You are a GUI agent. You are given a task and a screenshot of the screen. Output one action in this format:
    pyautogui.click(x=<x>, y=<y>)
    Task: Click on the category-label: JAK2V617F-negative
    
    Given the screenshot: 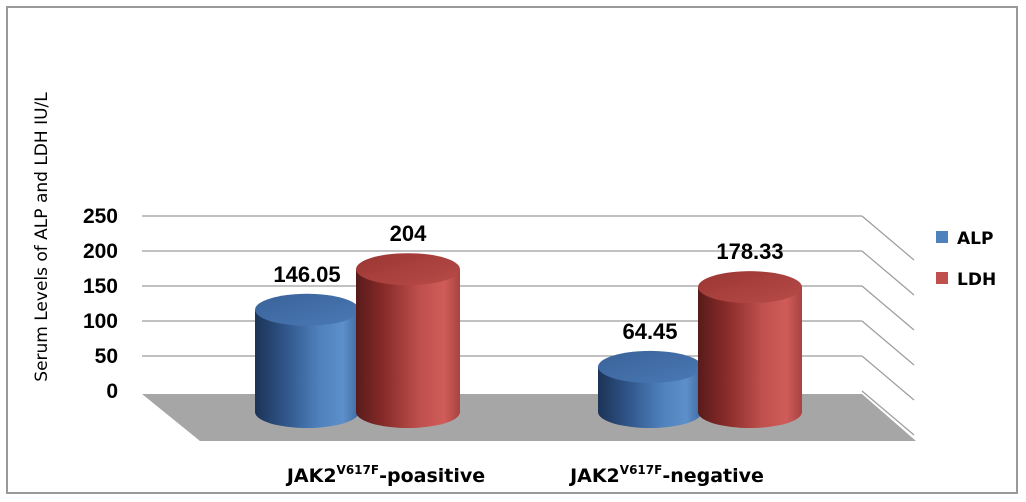 What is the action you would take?
    pyautogui.click(x=666, y=475)
    